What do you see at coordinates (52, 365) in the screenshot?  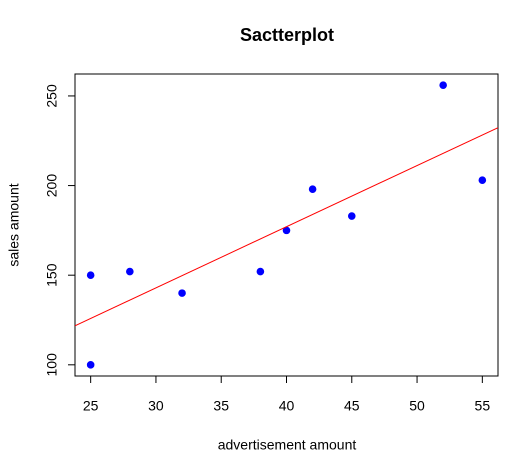 I see `y-tick-label: 100` at bounding box center [52, 365].